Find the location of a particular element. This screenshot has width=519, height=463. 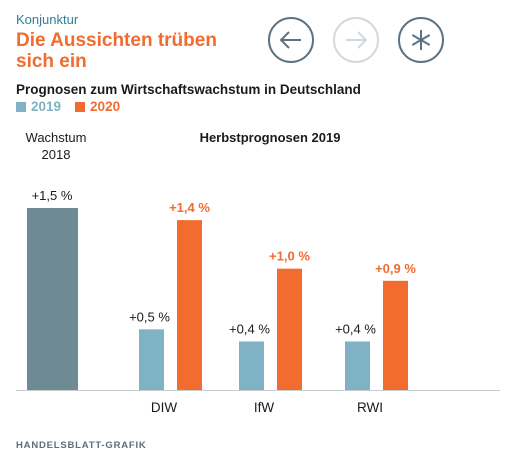

legend-label-2020: 2020 is located at coordinates (105, 106).